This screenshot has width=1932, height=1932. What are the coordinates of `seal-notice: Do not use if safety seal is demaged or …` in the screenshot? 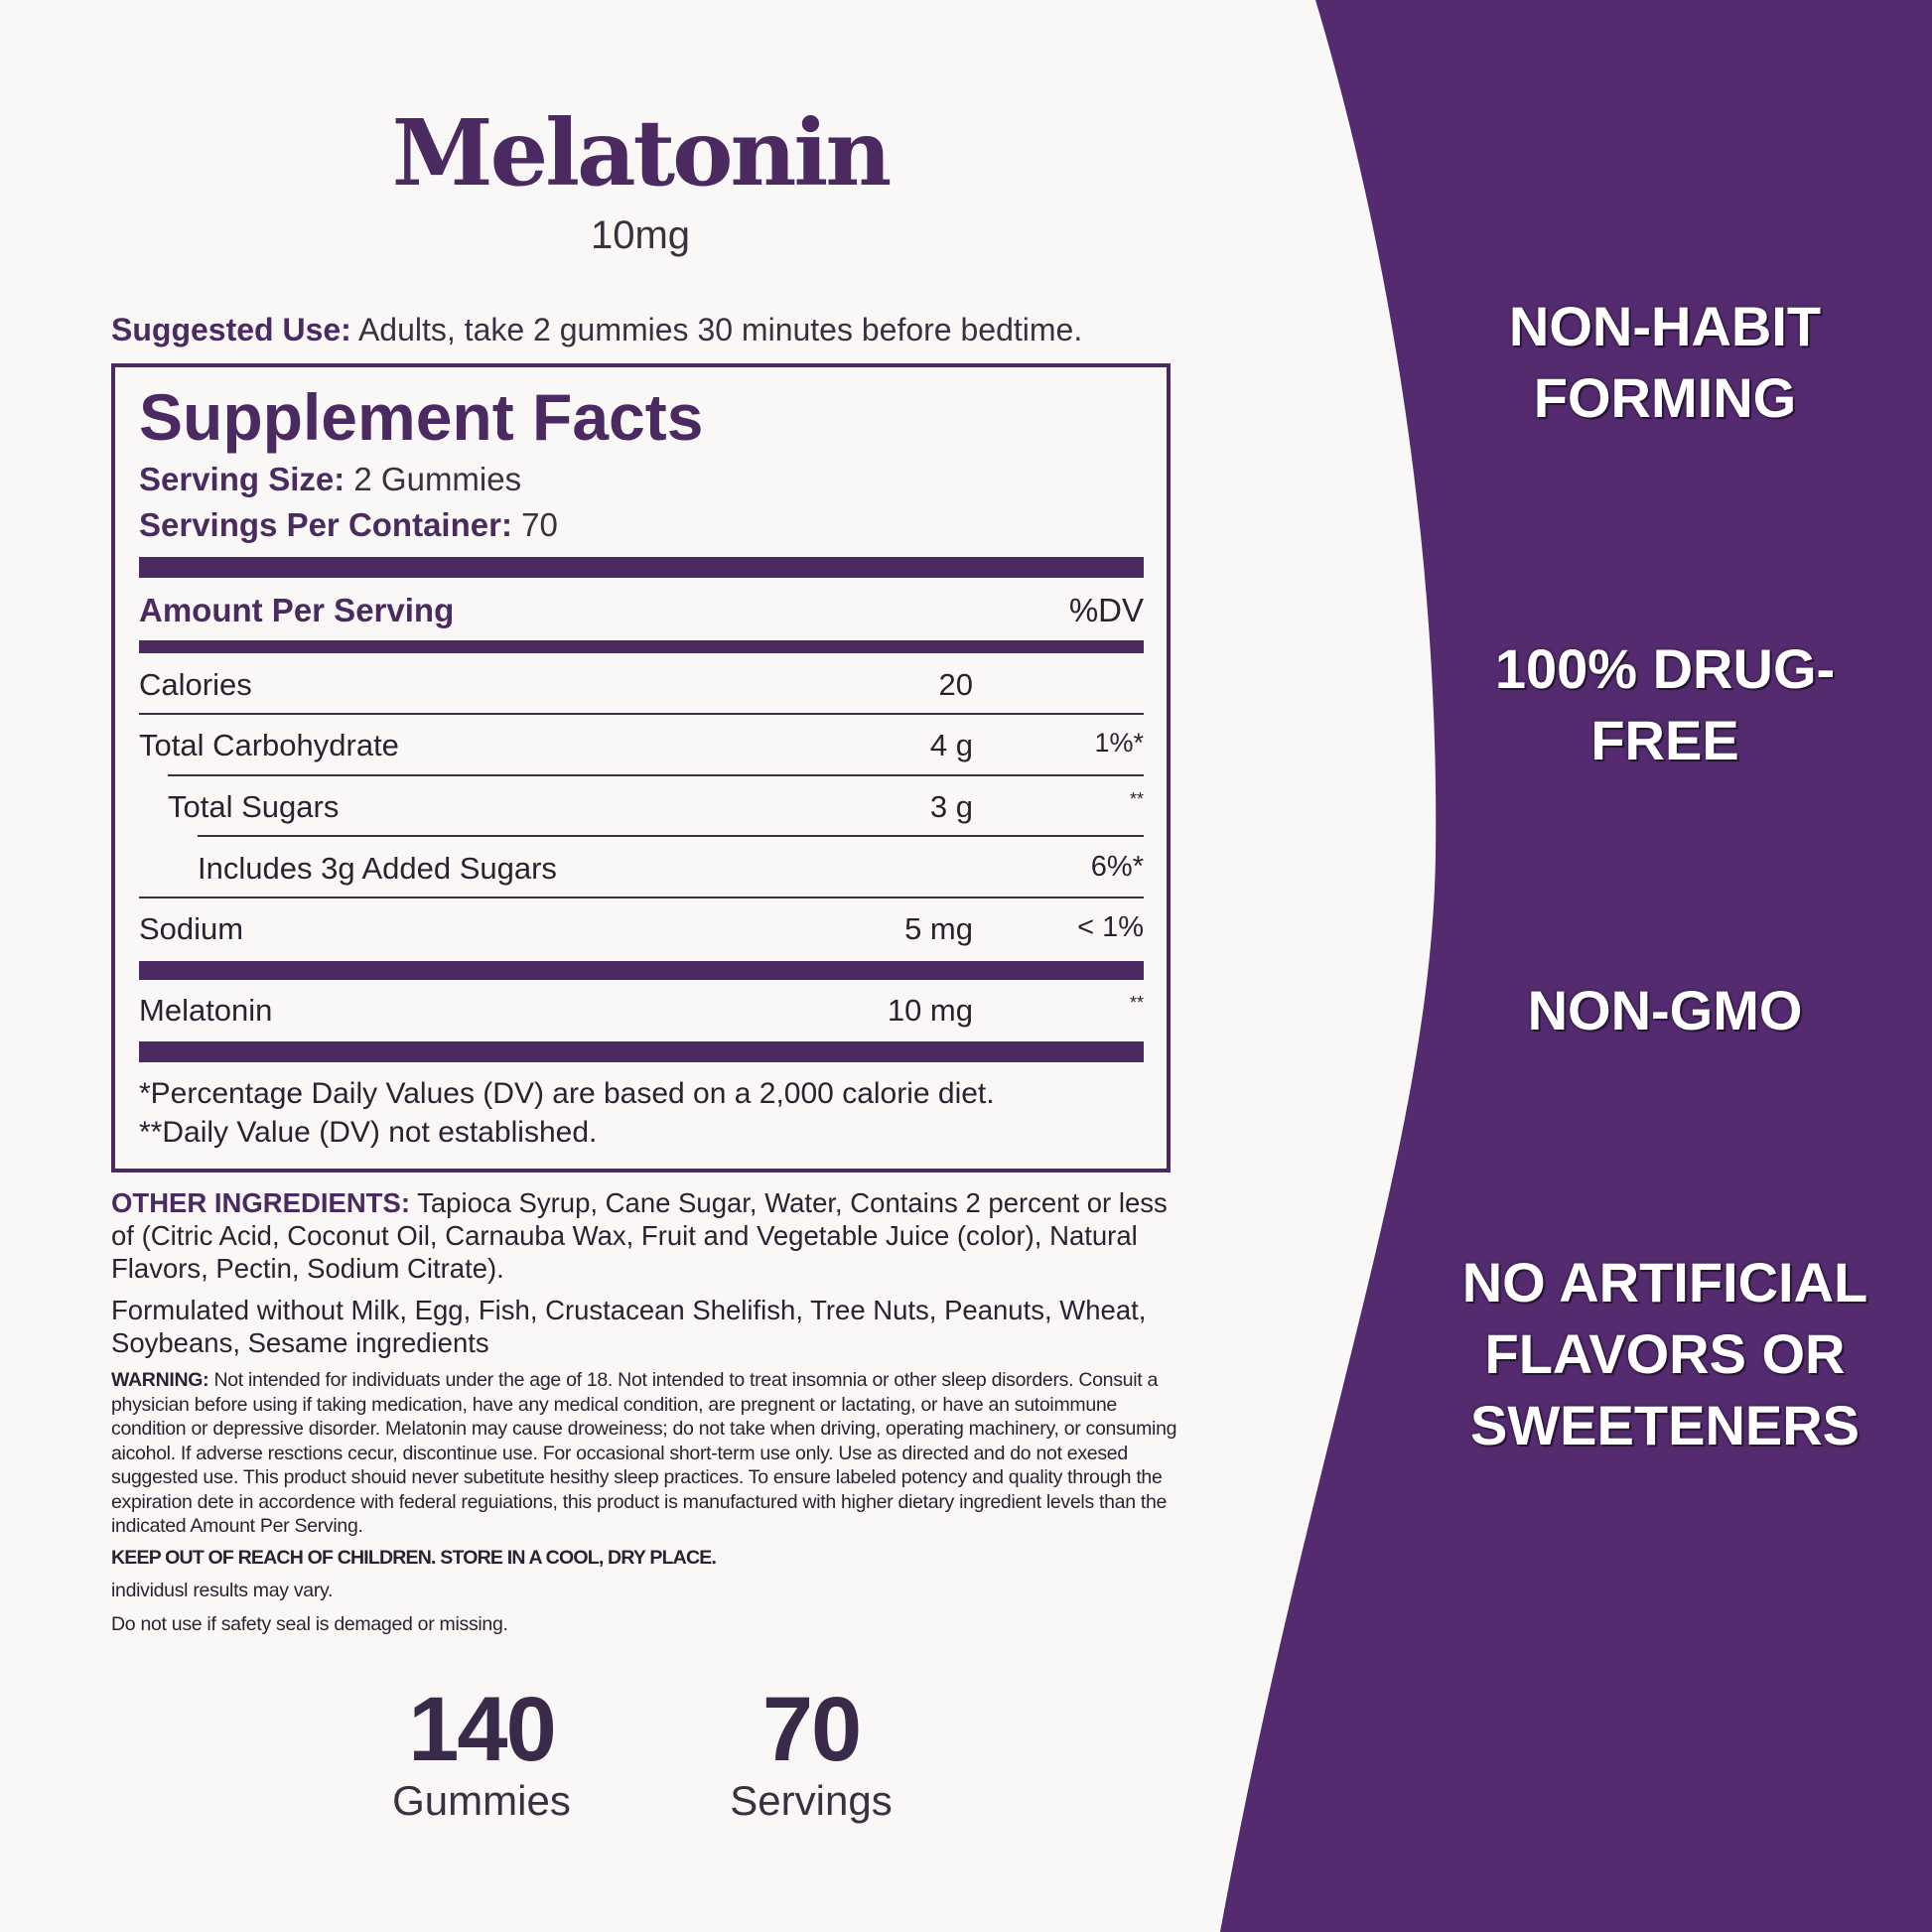 It's located at (310, 1624).